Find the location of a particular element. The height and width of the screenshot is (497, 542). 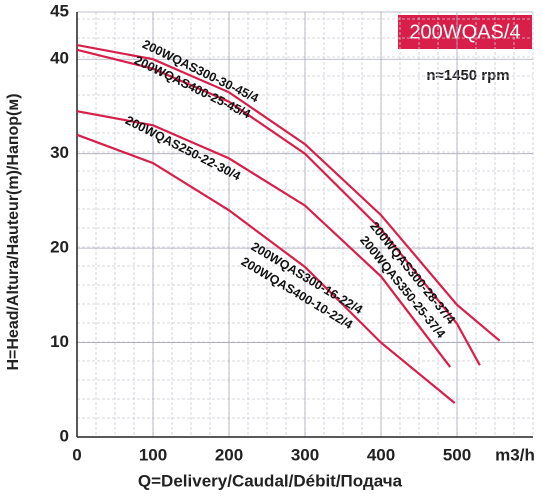

title-box is located at coordinates (465, 32).